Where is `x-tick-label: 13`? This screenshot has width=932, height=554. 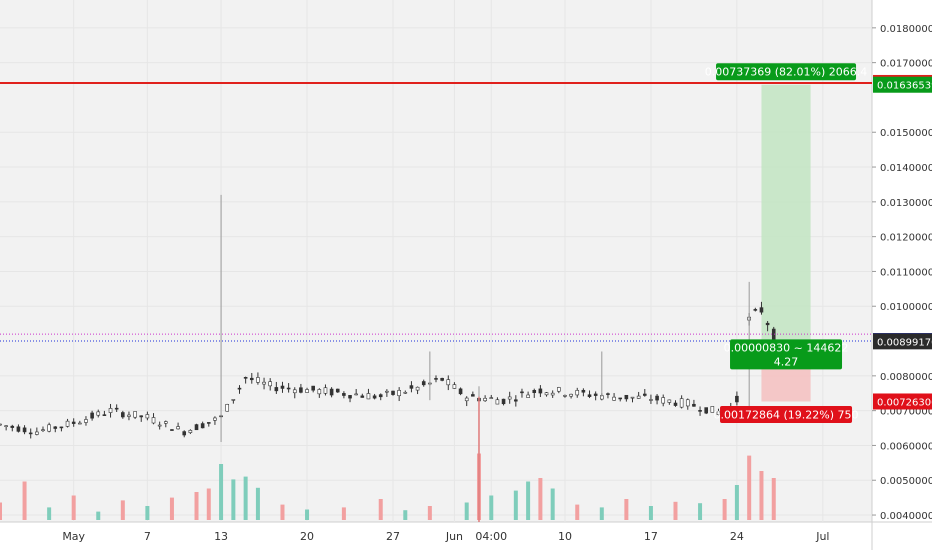
x-tick-label: 13 is located at coordinates (221, 536).